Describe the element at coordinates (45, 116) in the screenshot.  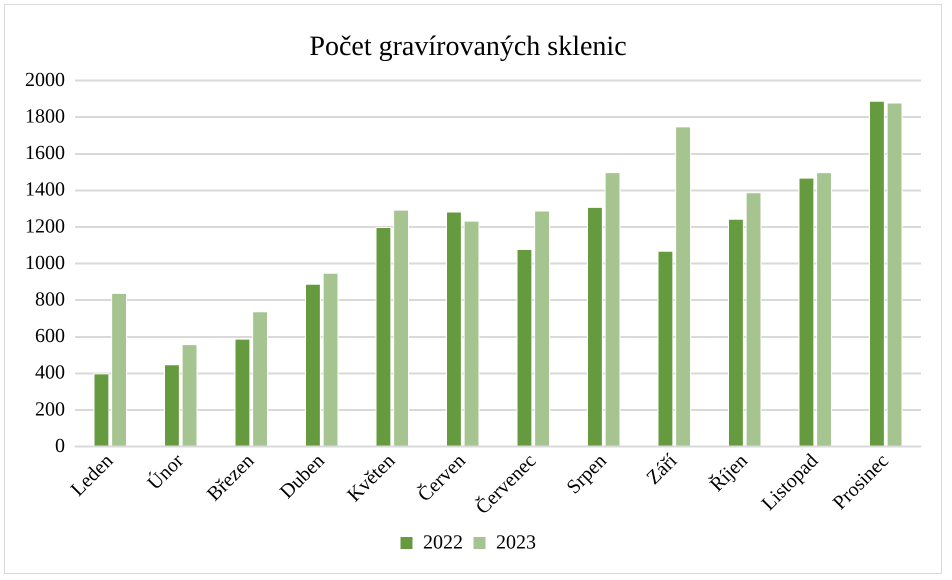
I see `y-tick-label: 1800` at that location.